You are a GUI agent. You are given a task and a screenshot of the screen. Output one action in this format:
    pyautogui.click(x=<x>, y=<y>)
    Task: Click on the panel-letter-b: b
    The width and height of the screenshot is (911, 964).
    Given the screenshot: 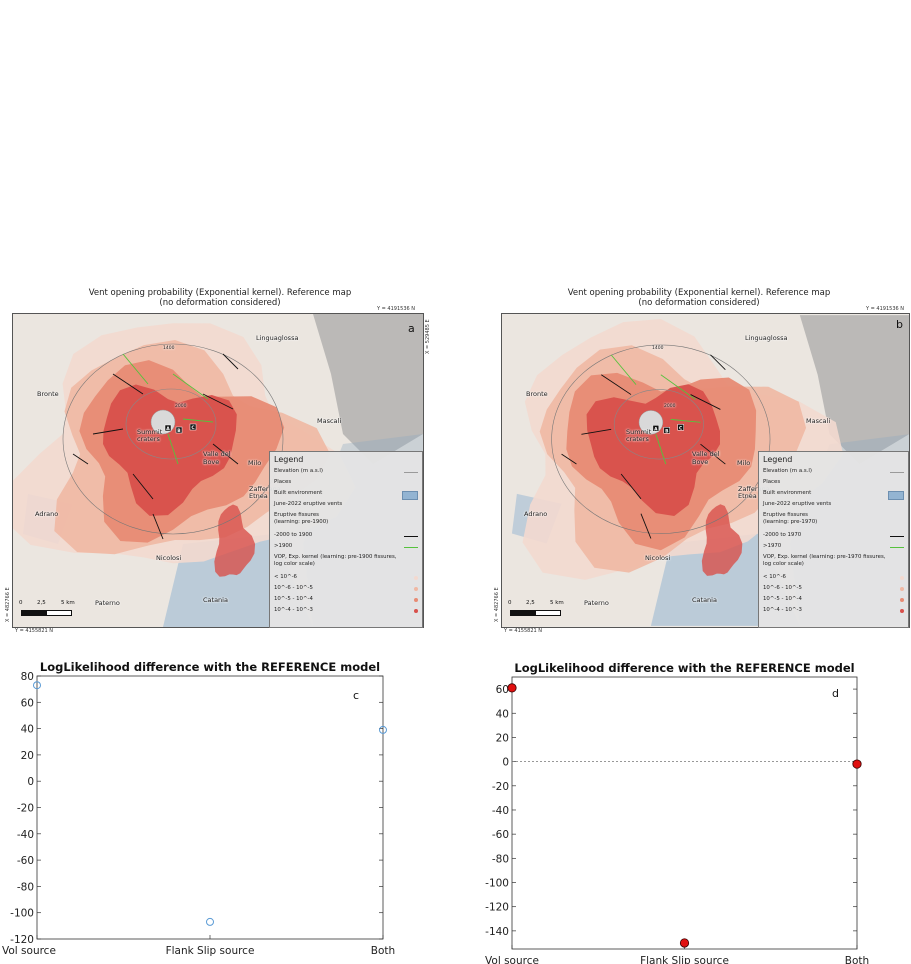 What is the action you would take?
    pyautogui.click(x=899, y=324)
    